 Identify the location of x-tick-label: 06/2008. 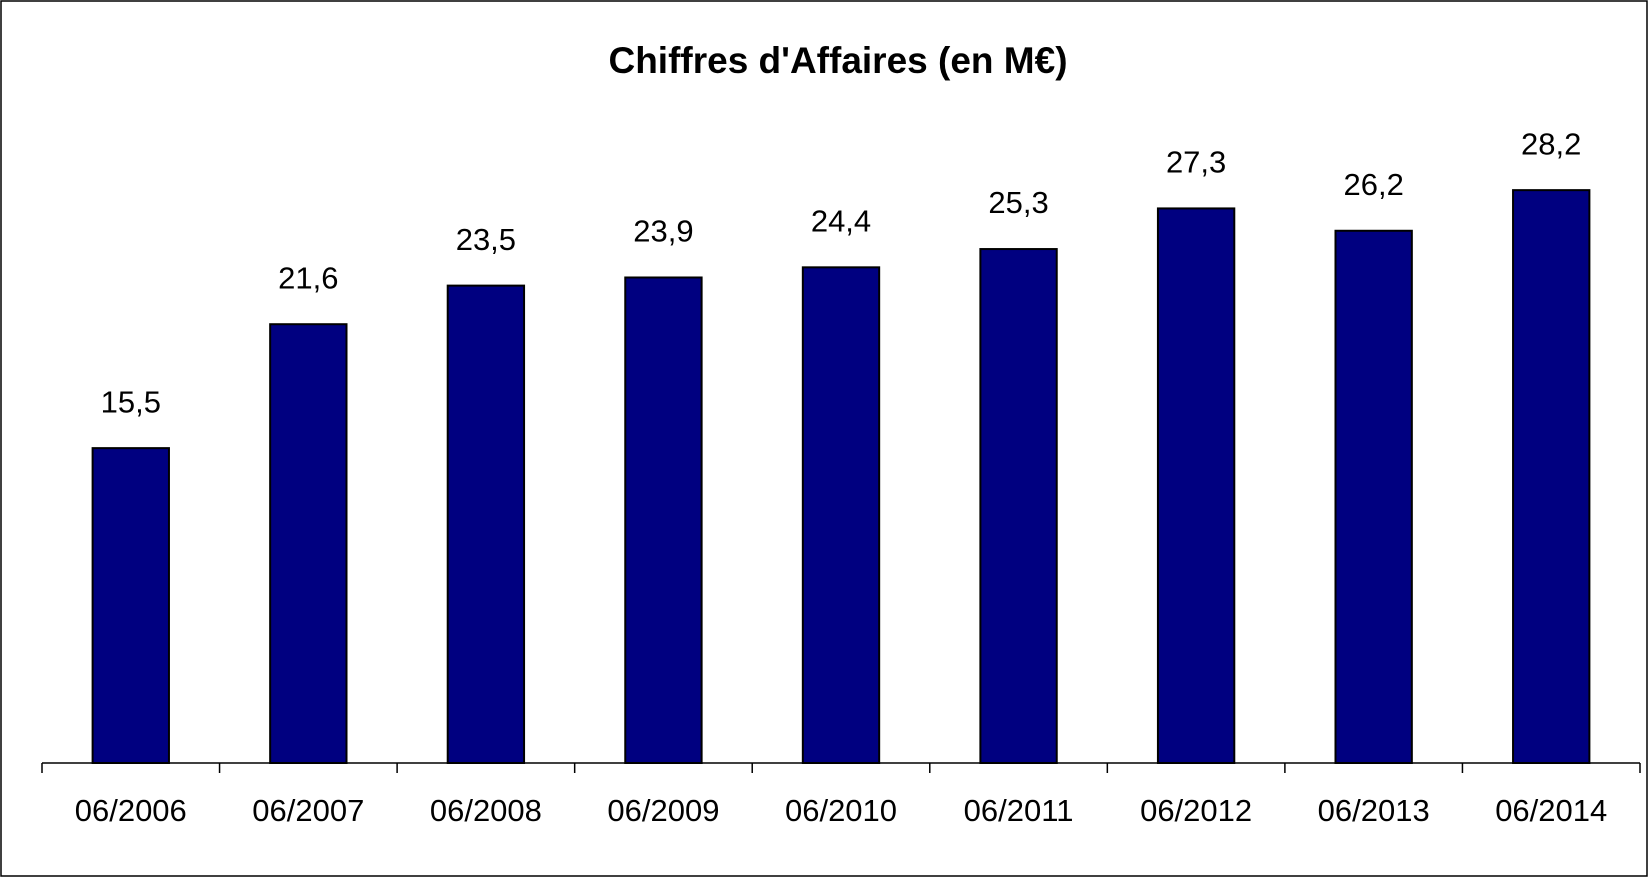
(486, 810).